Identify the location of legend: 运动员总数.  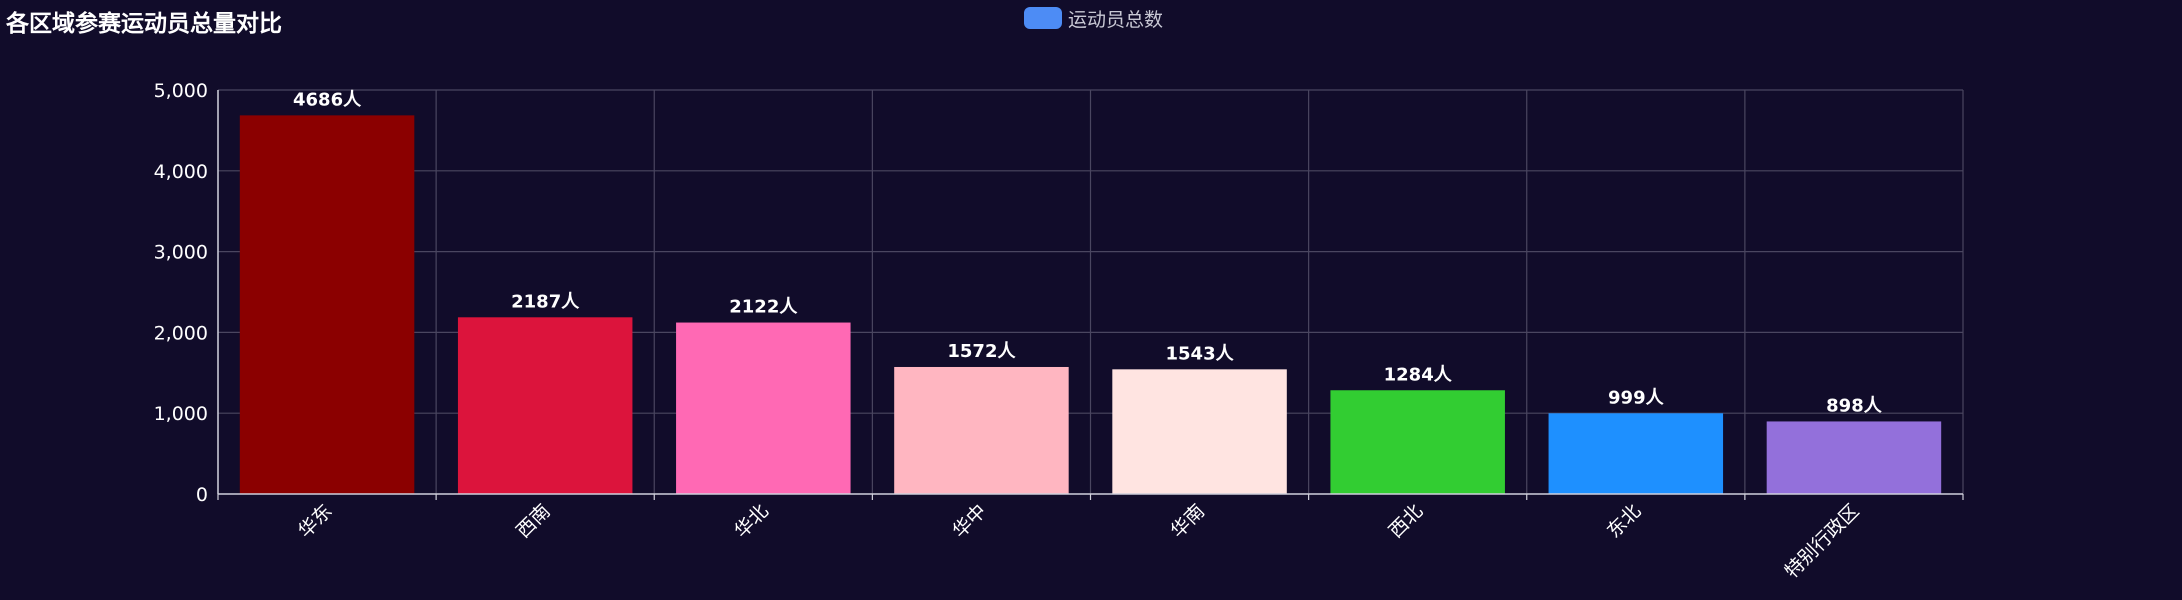
(1093, 18).